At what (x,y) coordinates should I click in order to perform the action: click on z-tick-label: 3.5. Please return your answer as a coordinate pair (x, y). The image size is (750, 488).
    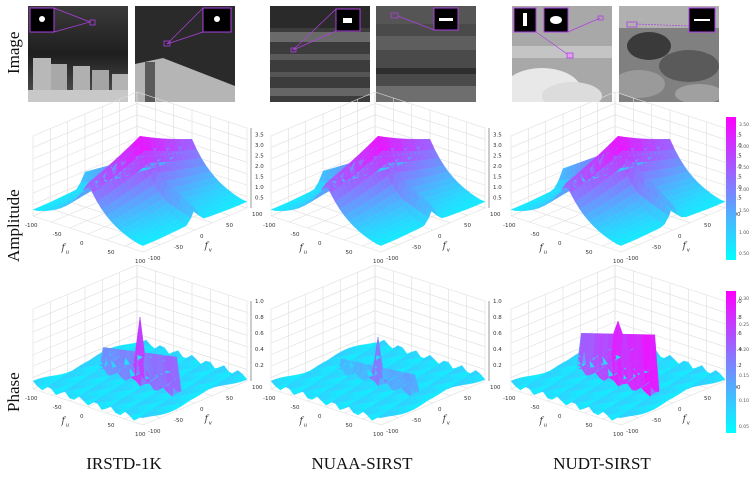
    Looking at the image, I should click on (737, 135).